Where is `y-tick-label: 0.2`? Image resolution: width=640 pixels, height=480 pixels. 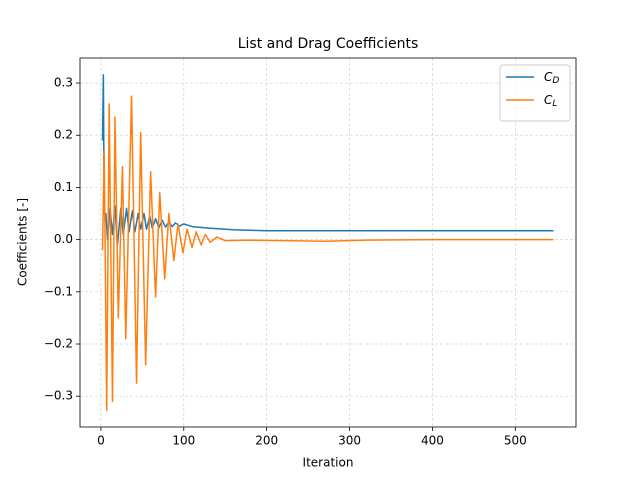 y-tick-label: 0.2 is located at coordinates (63, 135).